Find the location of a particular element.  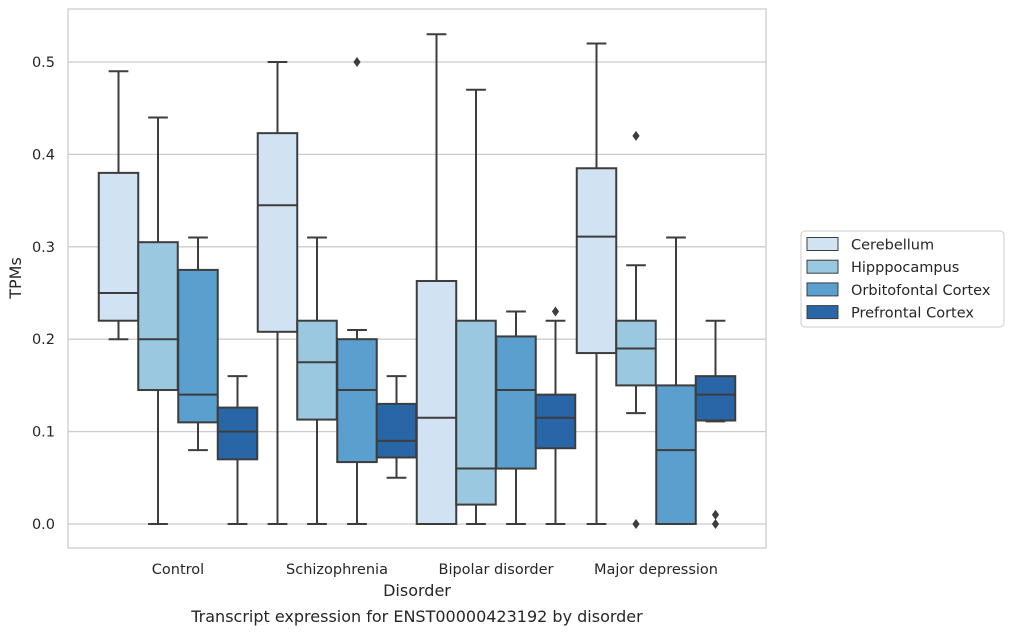

x-tick-label: Major depression is located at coordinates (656, 570).